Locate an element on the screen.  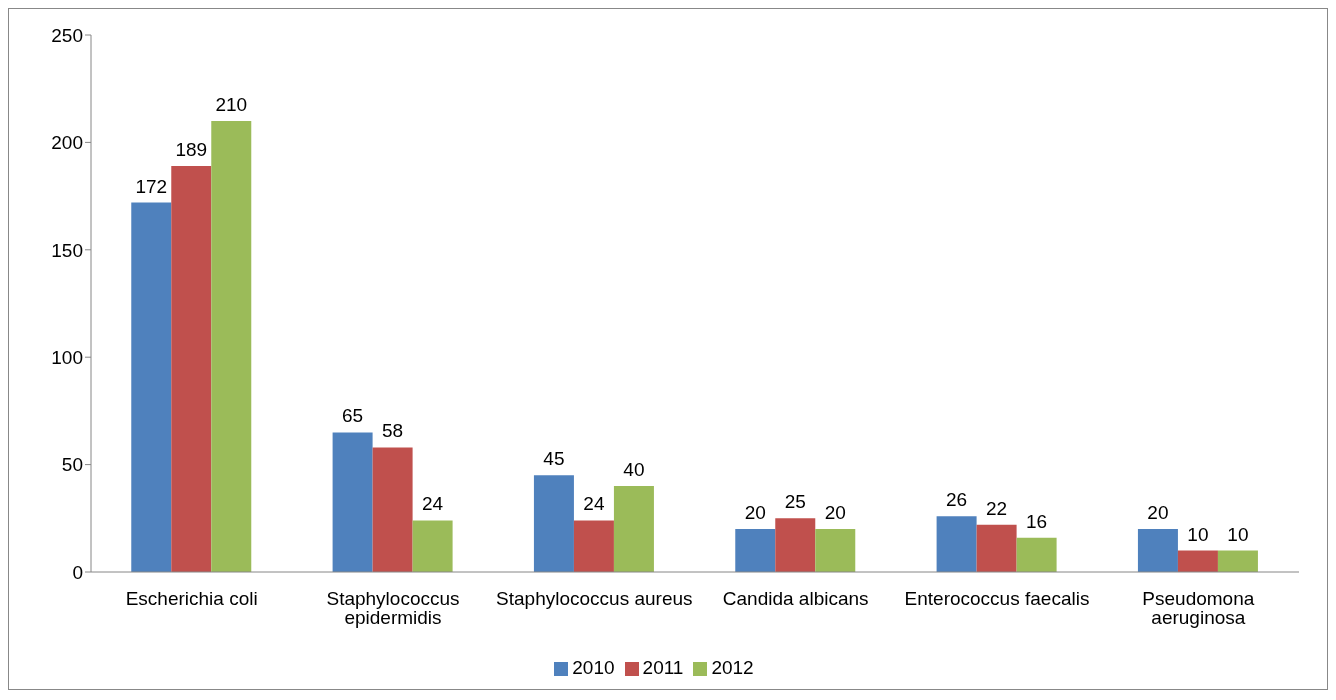
y-tick-label: 0 is located at coordinates (77, 572).